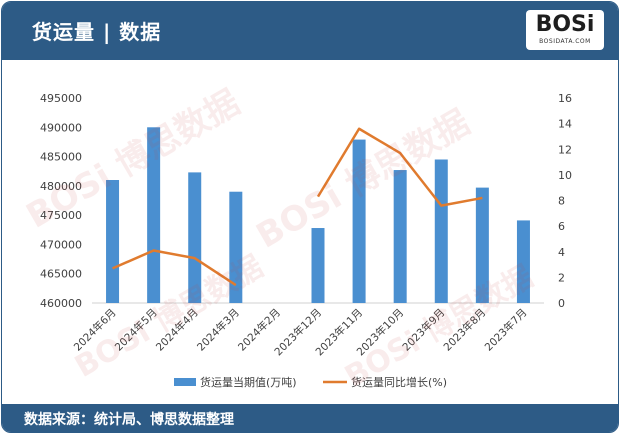 This screenshot has height=434, width=620. What do you see at coordinates (177, 330) in the screenshot?
I see `x-tick-label: 2024年4月` at bounding box center [177, 330].